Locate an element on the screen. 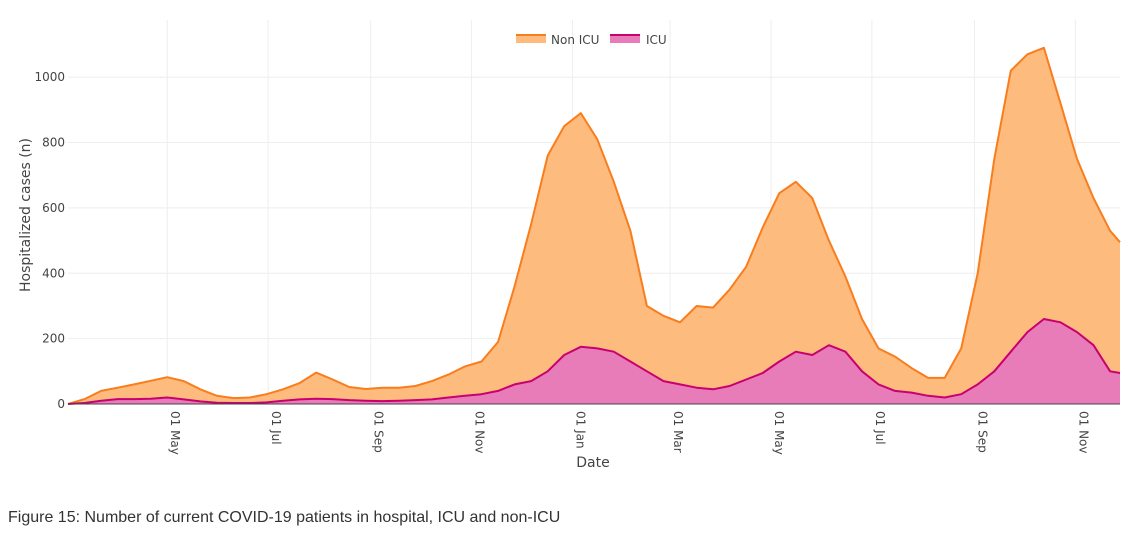  x-tick-label: 01 Jan is located at coordinates (580, 430).